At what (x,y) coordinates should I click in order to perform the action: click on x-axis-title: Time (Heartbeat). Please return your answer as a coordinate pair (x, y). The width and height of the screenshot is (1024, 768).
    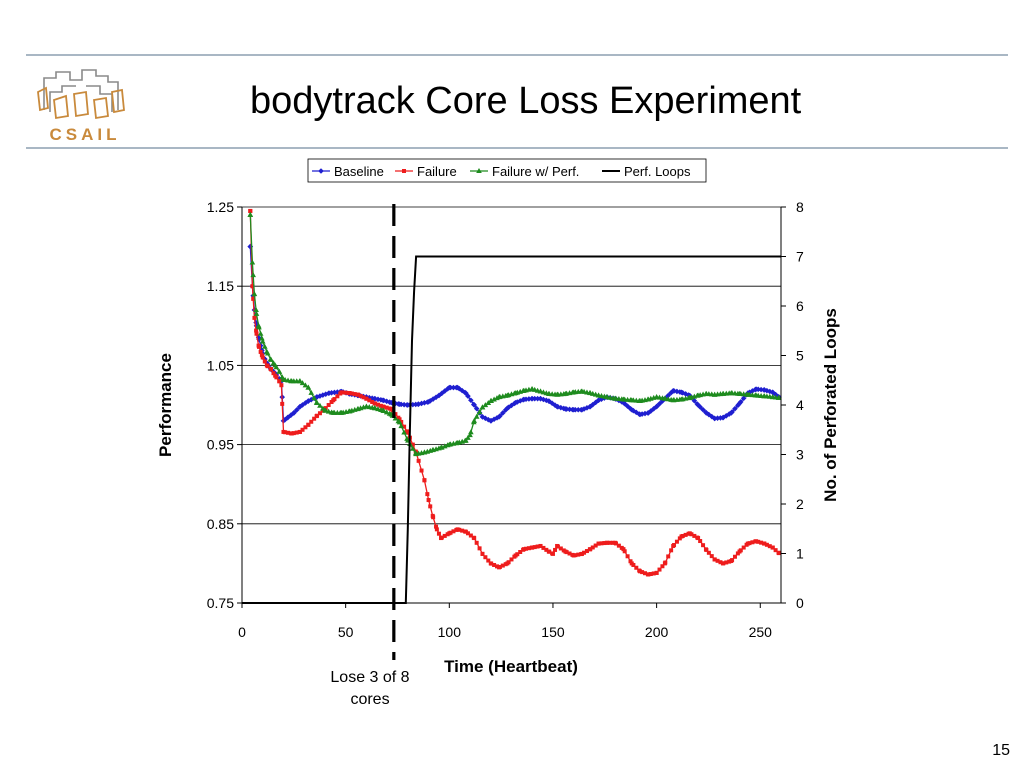
    Looking at the image, I should click on (511, 666).